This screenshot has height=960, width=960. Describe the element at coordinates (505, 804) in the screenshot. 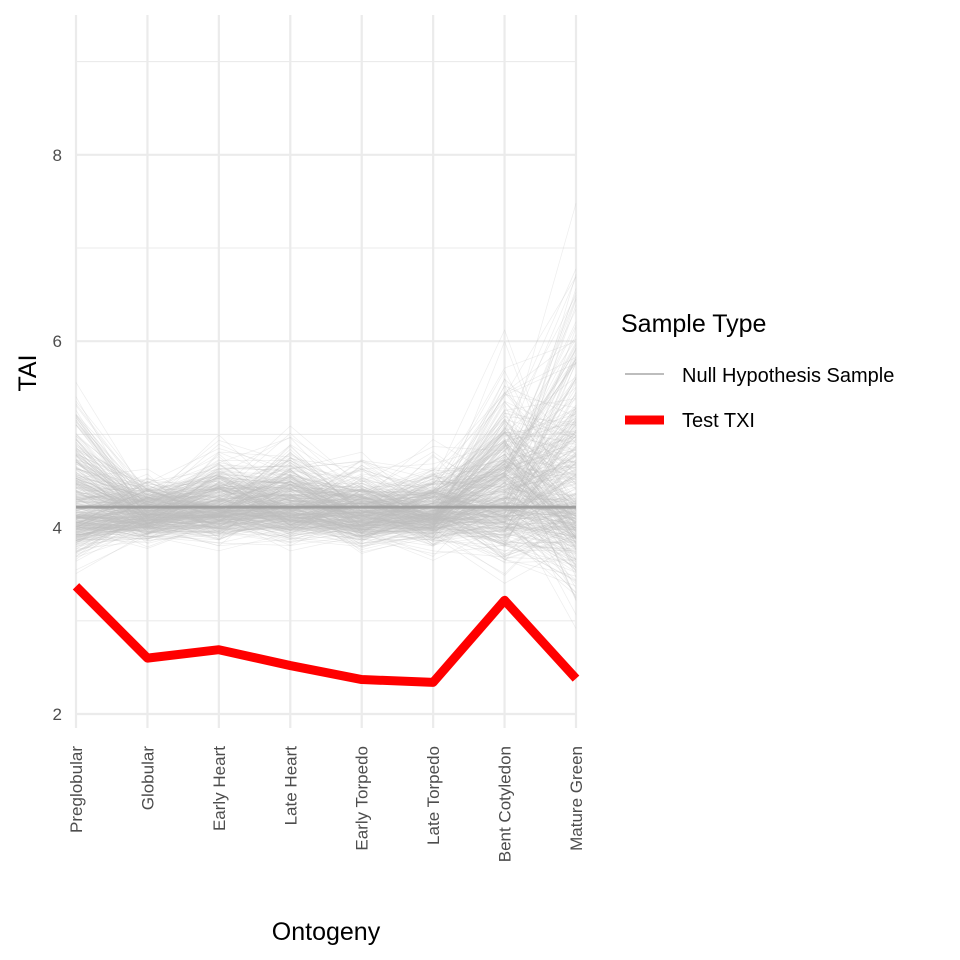

I see `x-tick-label: Bent Cotyledon` at that location.